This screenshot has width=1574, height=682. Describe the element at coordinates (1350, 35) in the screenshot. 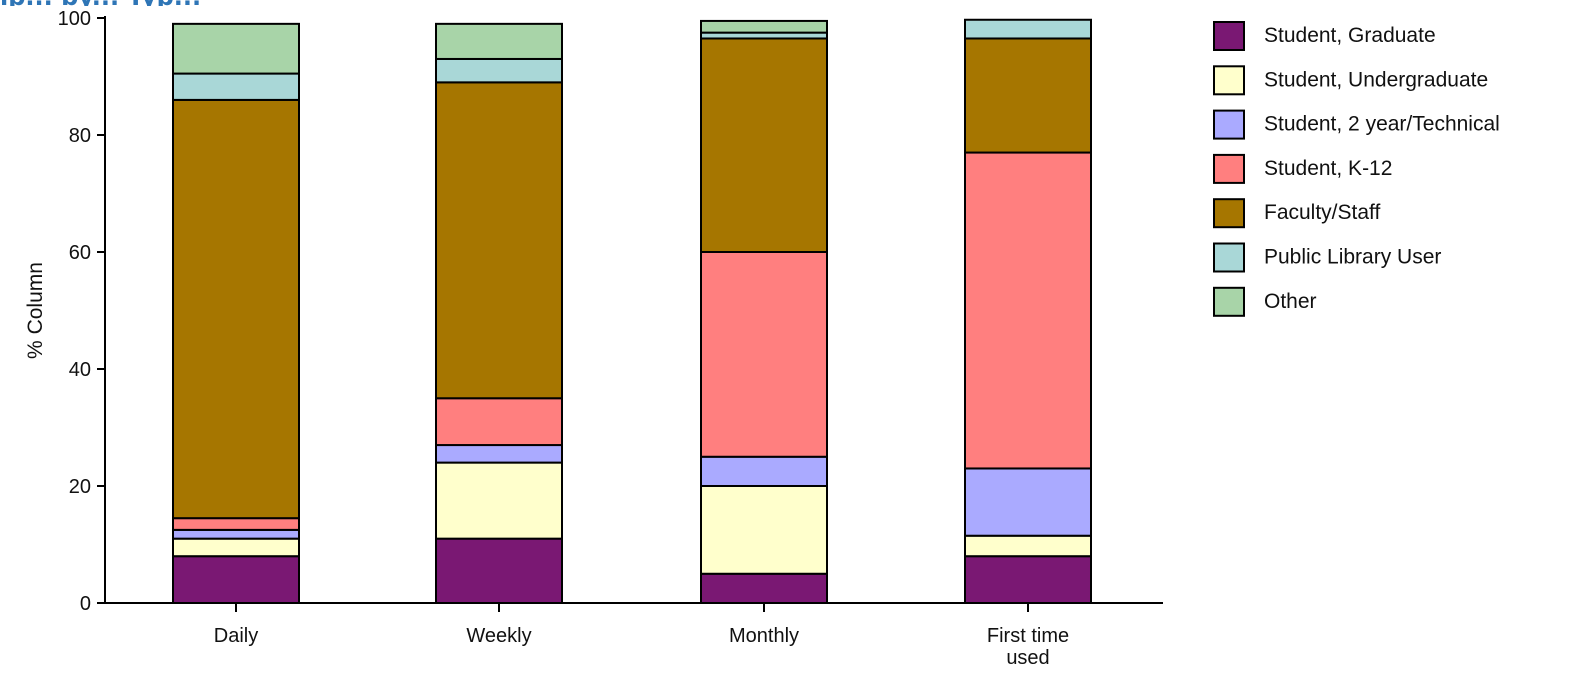

I see `legend-label: Student, Graduate` at that location.